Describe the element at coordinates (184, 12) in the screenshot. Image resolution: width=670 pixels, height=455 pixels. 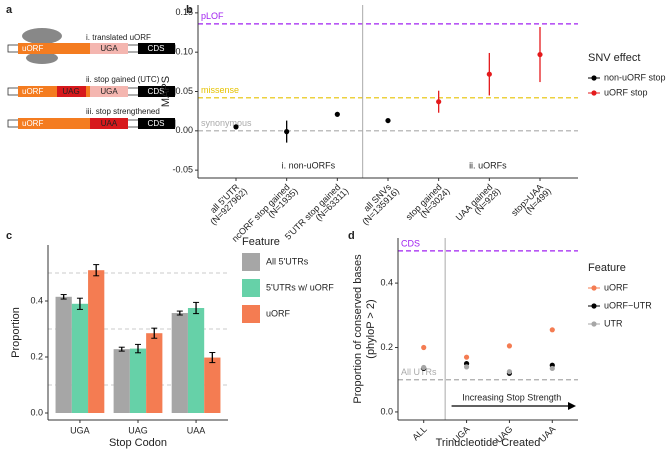
I see `y-tick-label: 0.15` at that location.